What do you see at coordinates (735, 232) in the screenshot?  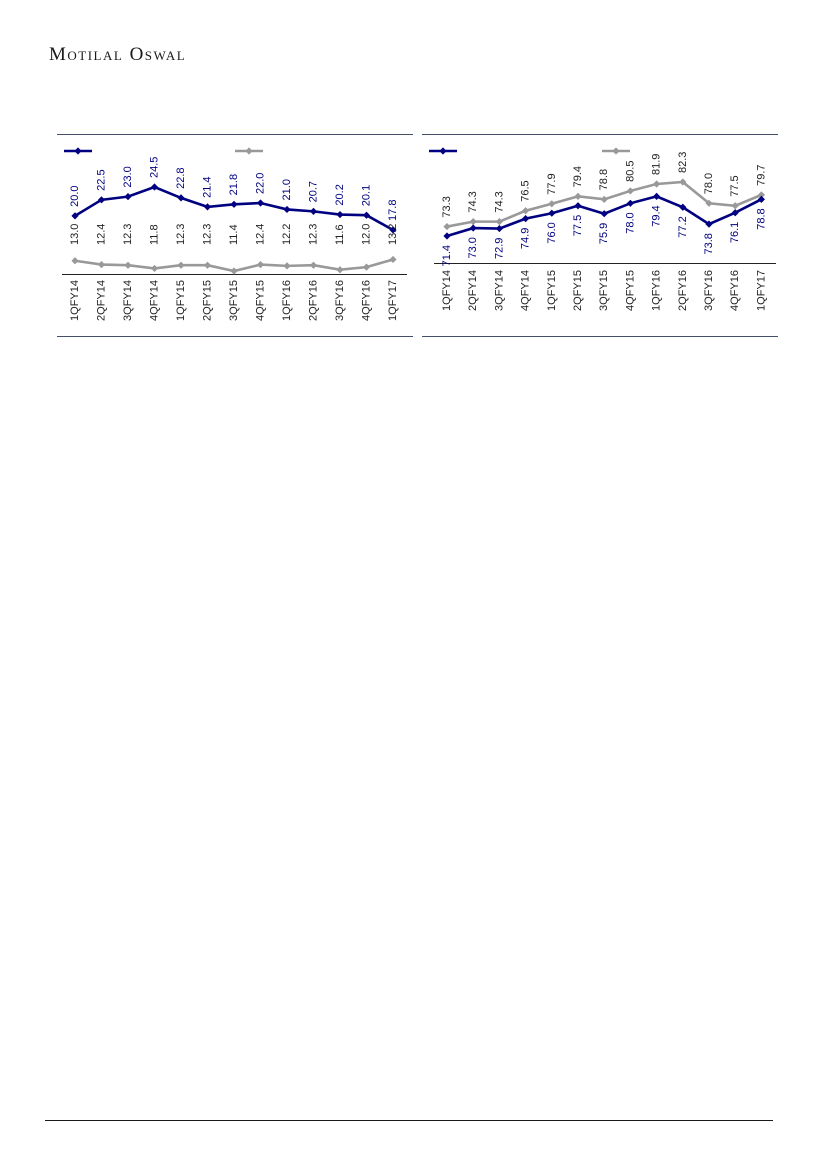 I see `series-1-data-label: 76.1` at bounding box center [735, 232].